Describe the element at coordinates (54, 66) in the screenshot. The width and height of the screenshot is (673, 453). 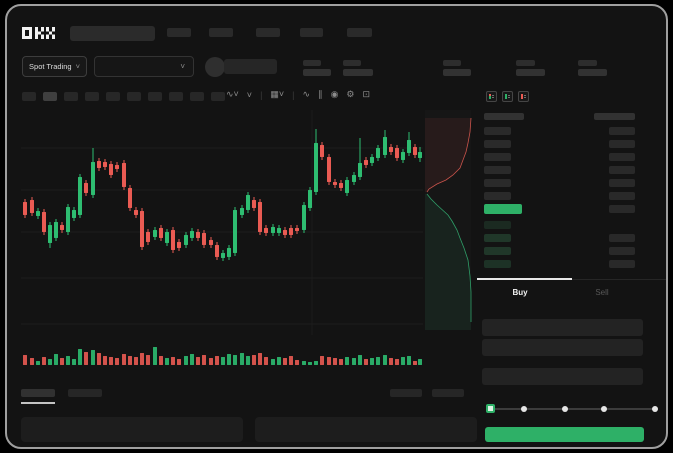
I see `market-type-dropdown: Spot Trading ˅` at that location.